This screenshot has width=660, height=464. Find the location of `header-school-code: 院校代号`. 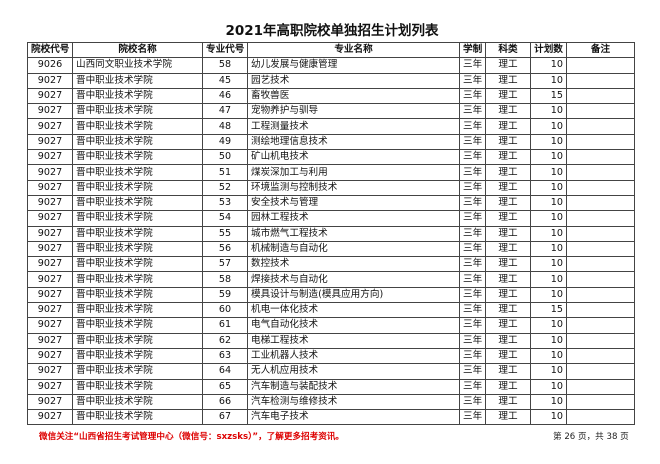

header-school-code: 院校代号 is located at coordinates (50, 50).